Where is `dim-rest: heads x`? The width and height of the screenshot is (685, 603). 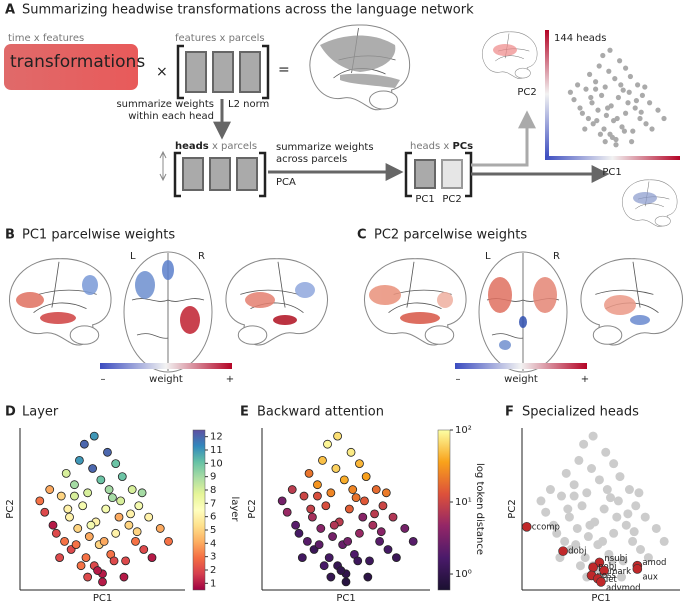
dim-rest: heads x is located at coordinates (431, 146).